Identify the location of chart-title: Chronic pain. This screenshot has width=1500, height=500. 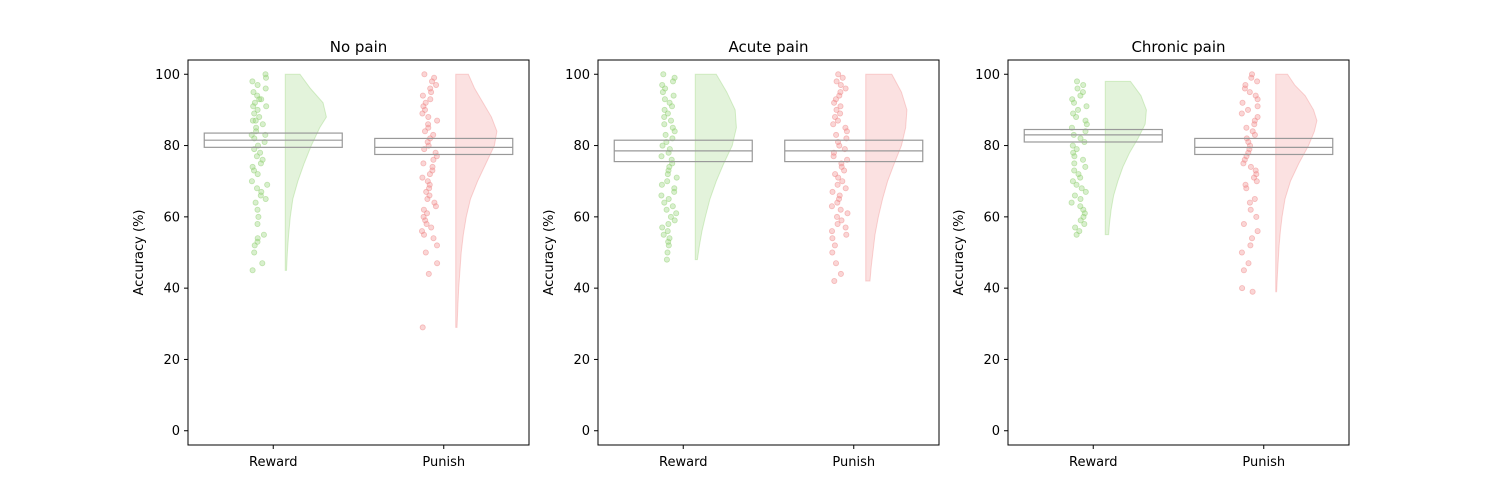
(1178, 47).